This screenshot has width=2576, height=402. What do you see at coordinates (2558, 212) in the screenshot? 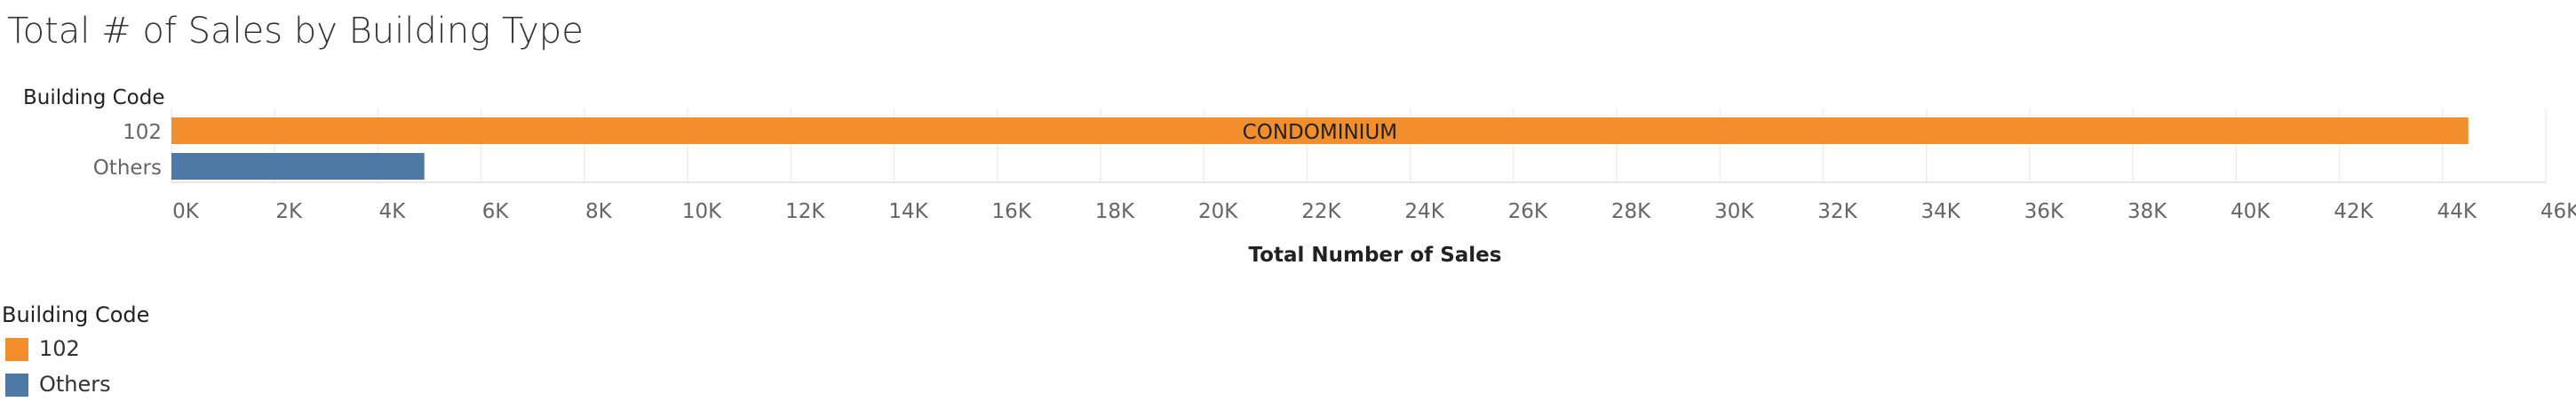
I see `x-tick-label: 46K` at bounding box center [2558, 212].